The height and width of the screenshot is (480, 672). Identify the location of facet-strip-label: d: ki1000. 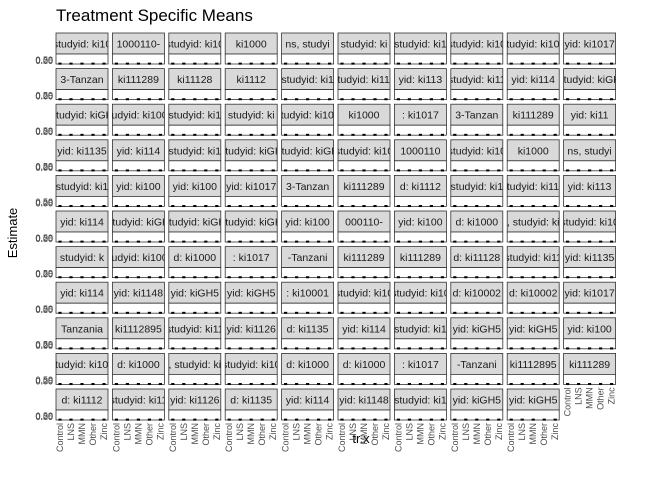
(364, 365).